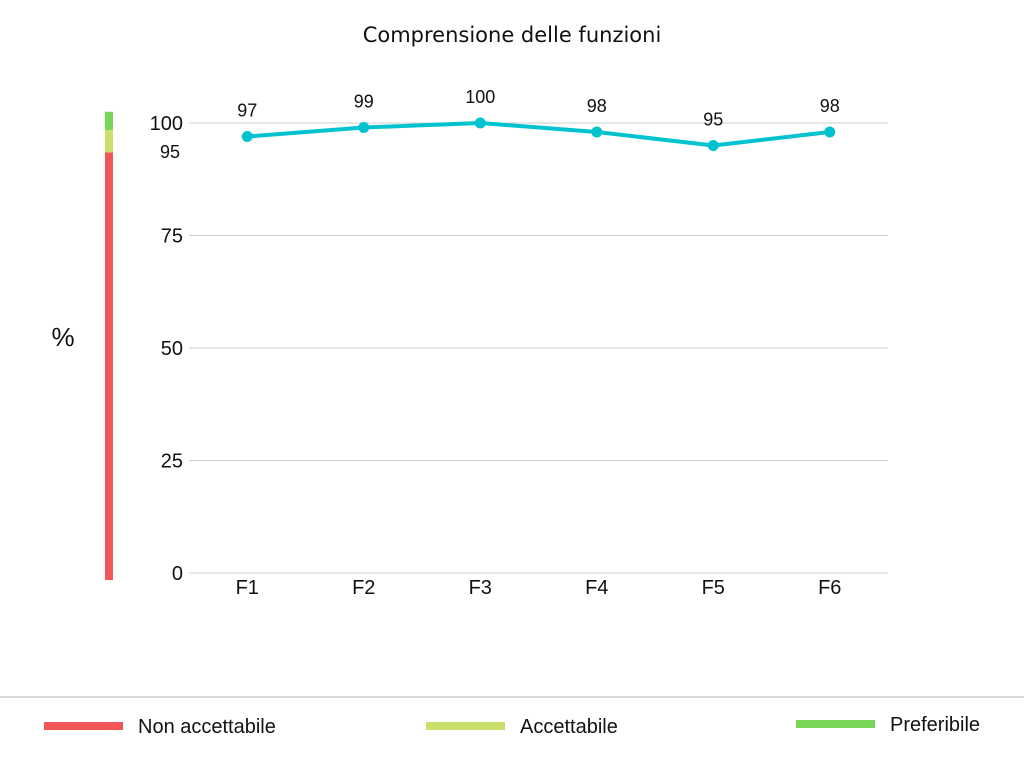  I want to click on chart-title: Comprensione delle funzioni, so click(512, 35).